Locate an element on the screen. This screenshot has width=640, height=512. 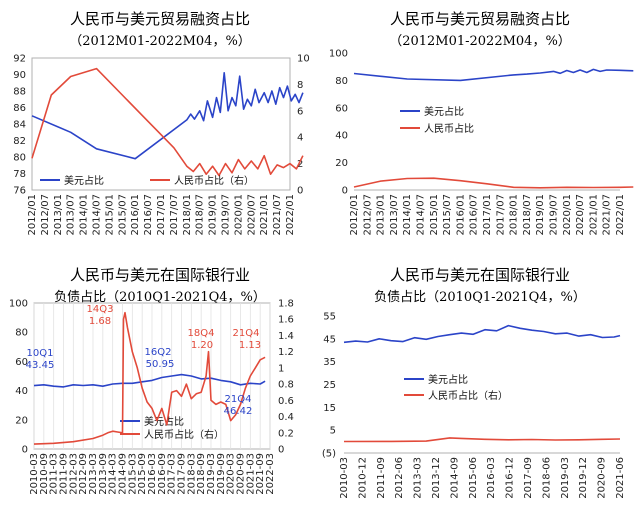
y-tick-label-right: 0.6 is located at coordinates (286, 401).